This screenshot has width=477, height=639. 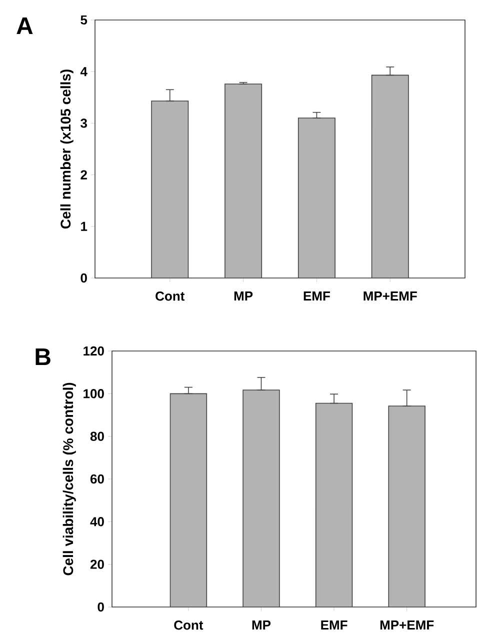 I want to click on y-tick-label: 4, so click(x=84, y=71).